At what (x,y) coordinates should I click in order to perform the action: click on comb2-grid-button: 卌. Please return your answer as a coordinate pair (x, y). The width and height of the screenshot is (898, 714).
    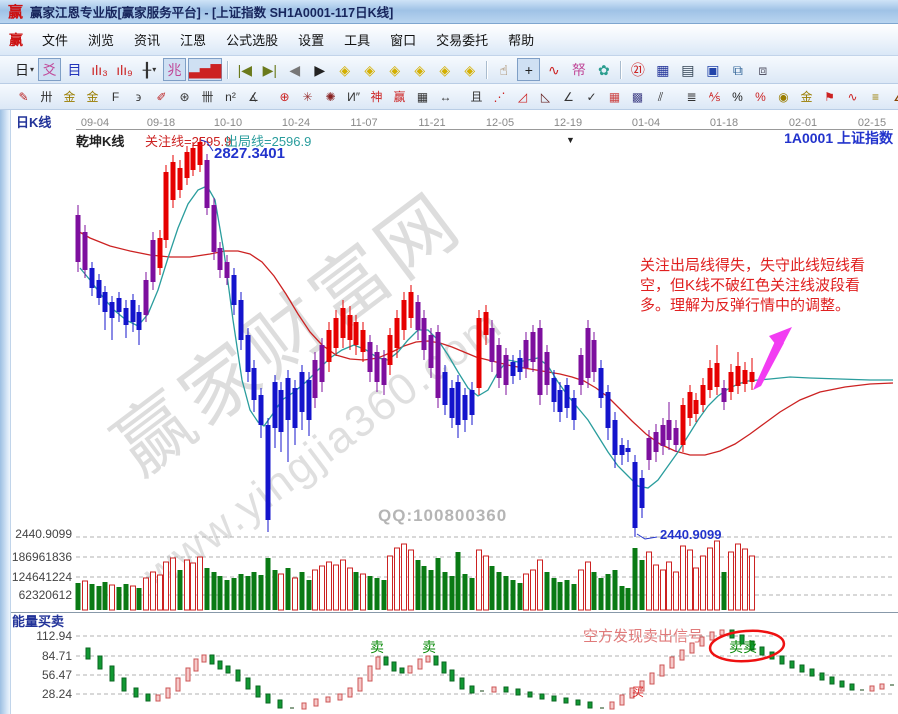
    Looking at the image, I should click on (207, 97).